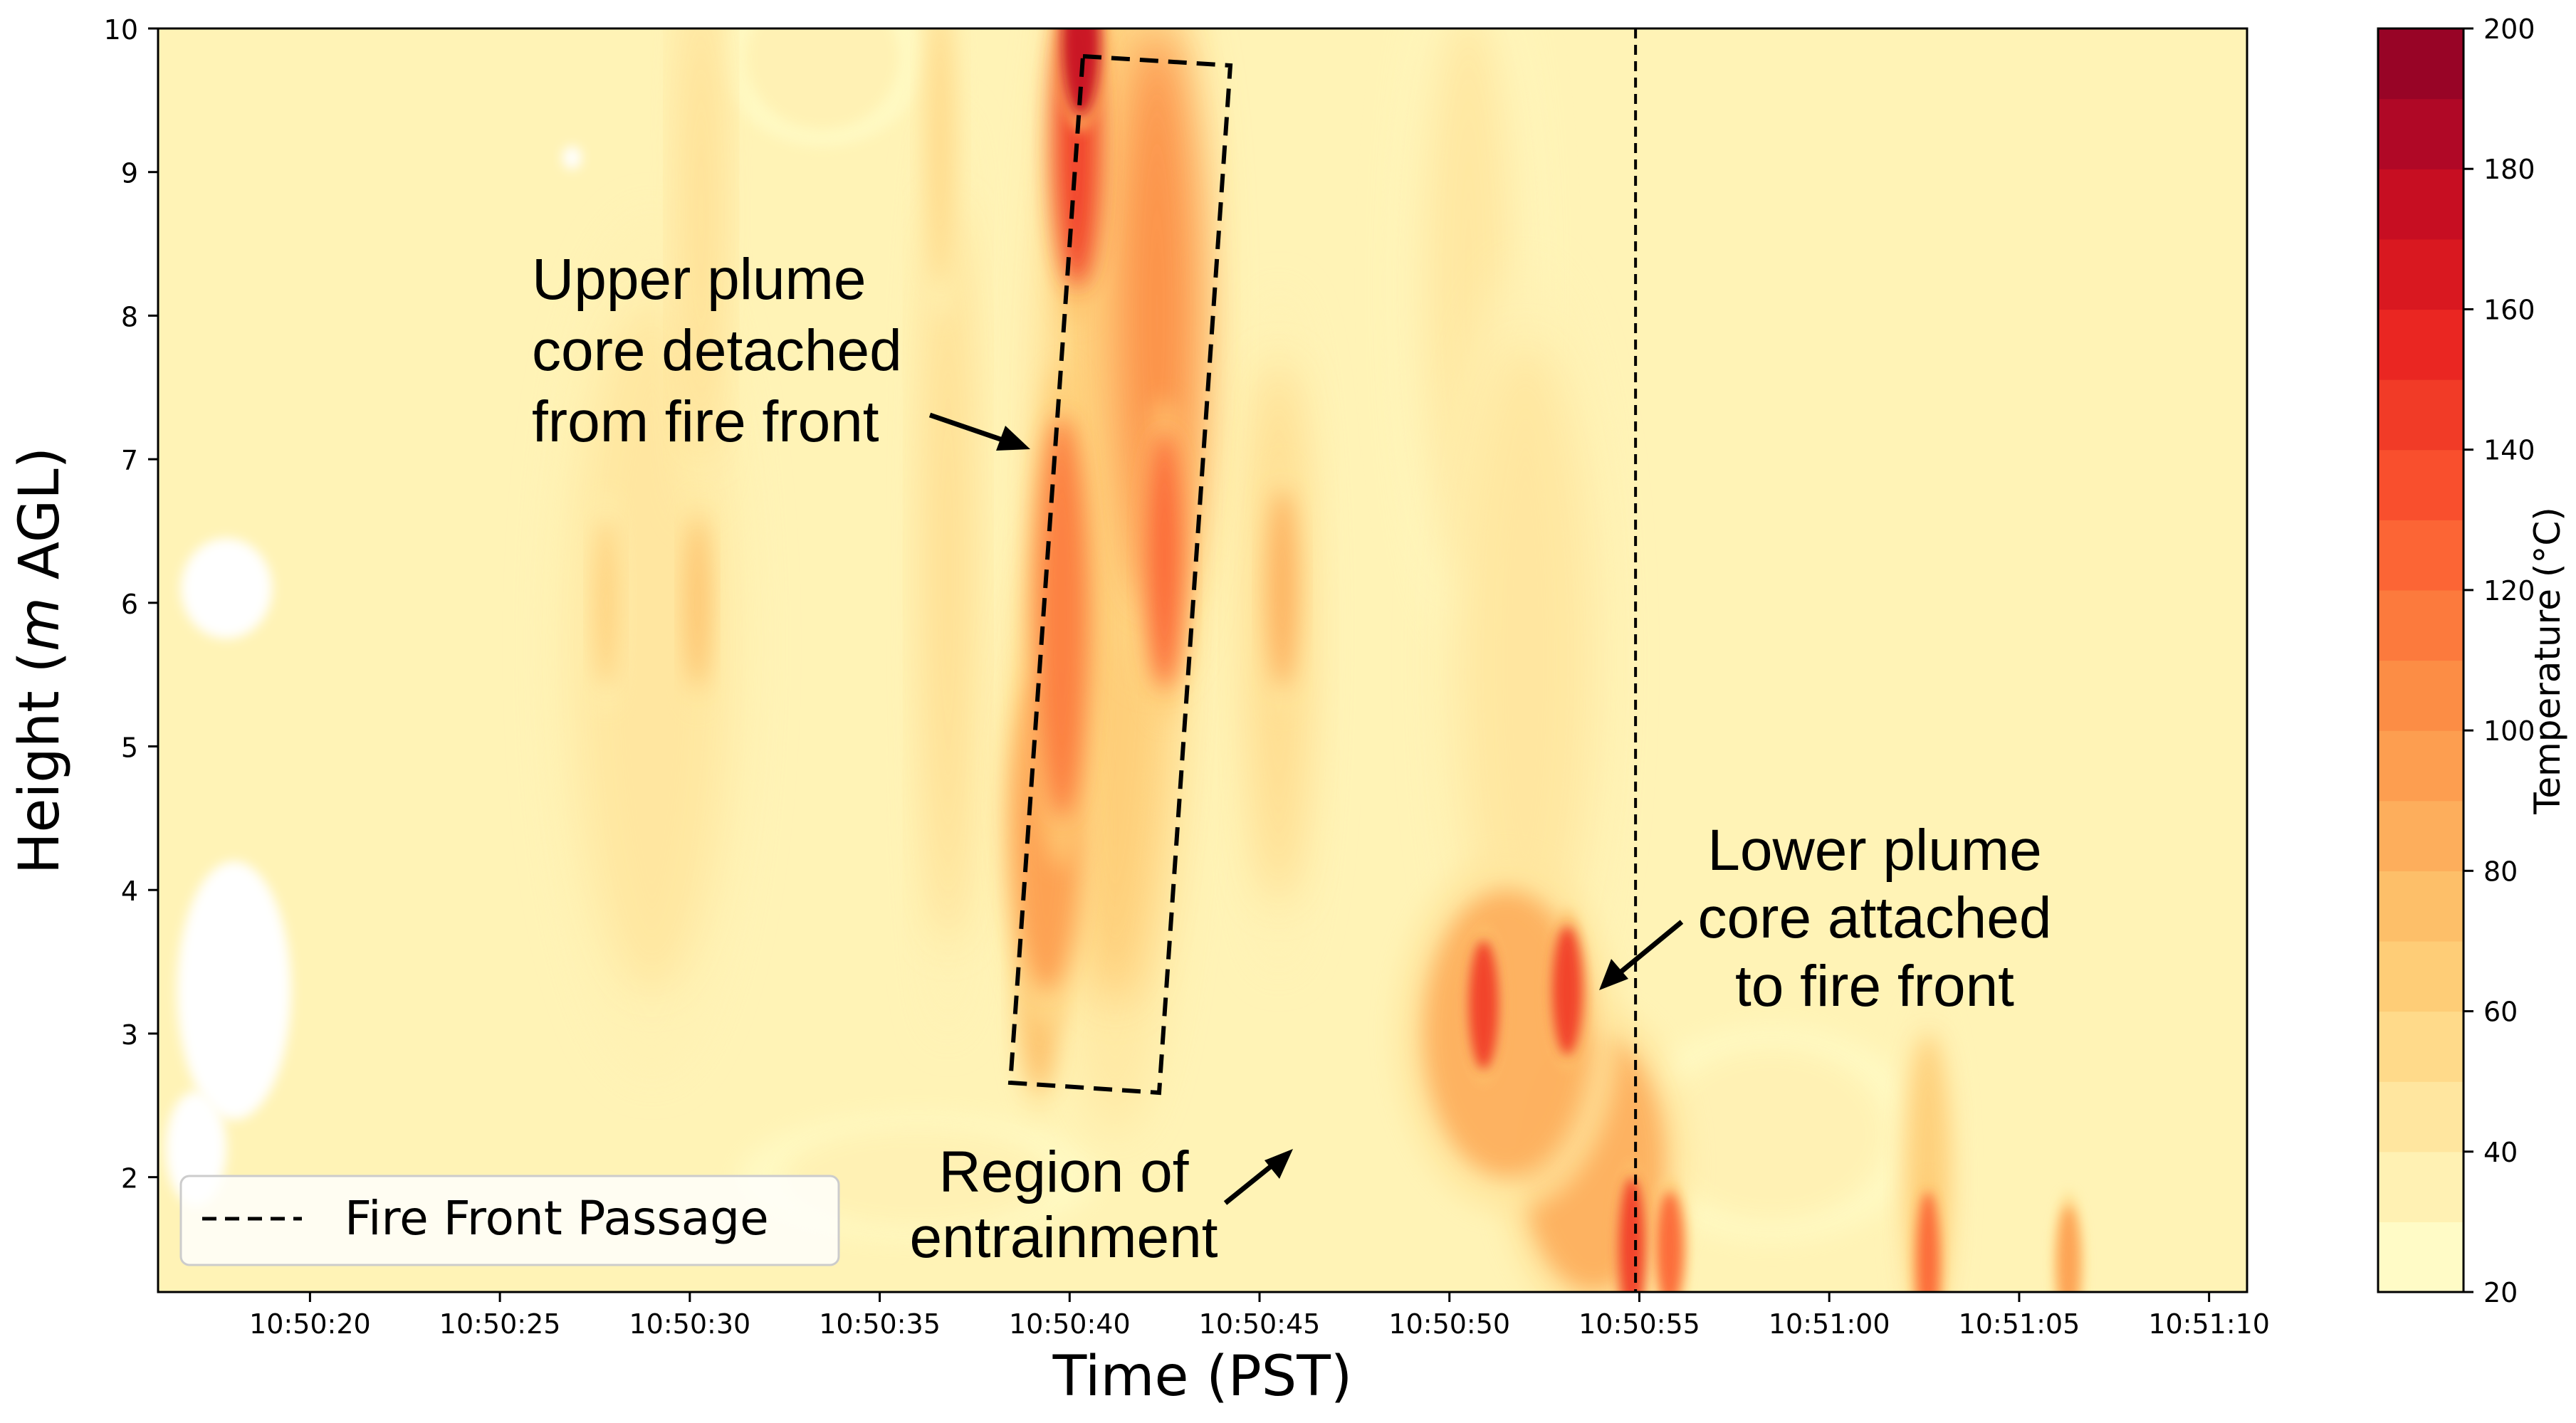 This screenshot has height=1423, width=2576. I want to click on x-tick-label: 10:50:55, so click(1639, 1324).